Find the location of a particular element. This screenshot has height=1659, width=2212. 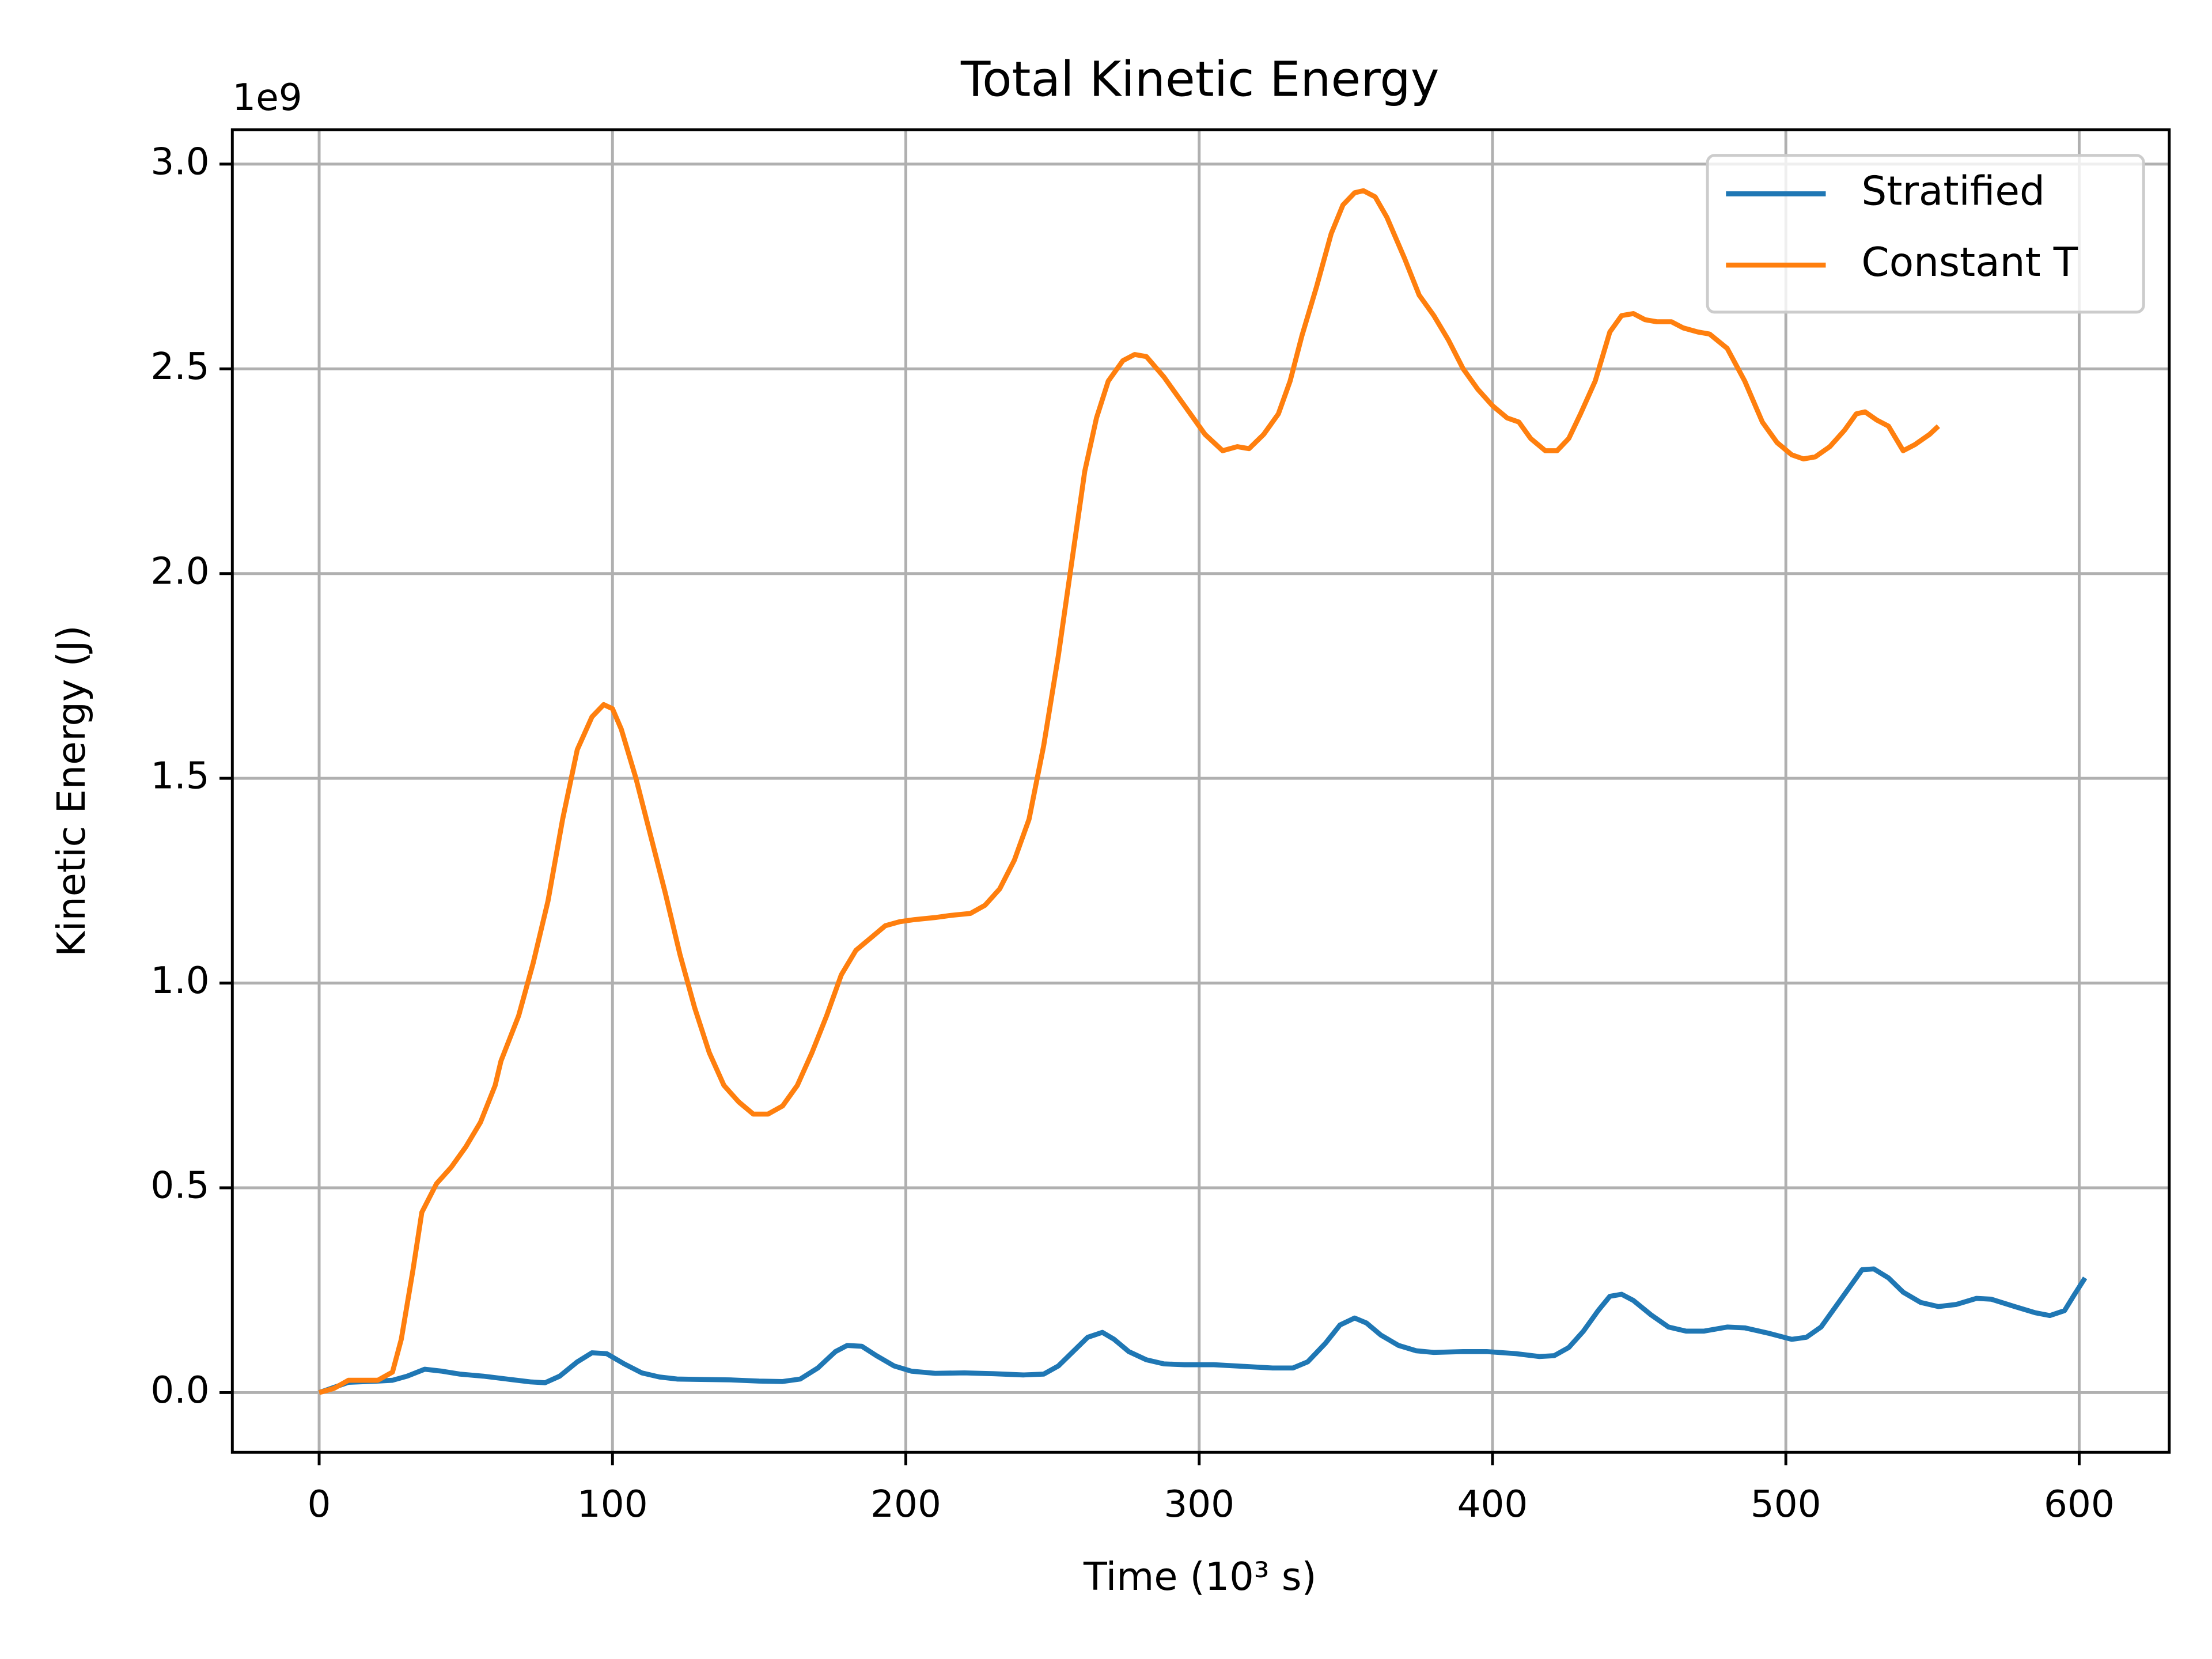

y-offset-label: 1e9 is located at coordinates (267, 97).